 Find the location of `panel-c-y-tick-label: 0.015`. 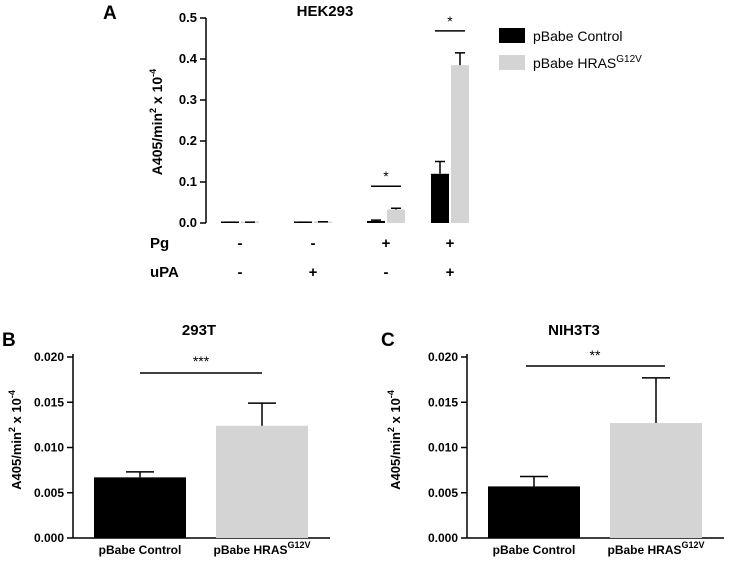

panel-c-y-tick-label: 0.015 is located at coordinates (443, 402).